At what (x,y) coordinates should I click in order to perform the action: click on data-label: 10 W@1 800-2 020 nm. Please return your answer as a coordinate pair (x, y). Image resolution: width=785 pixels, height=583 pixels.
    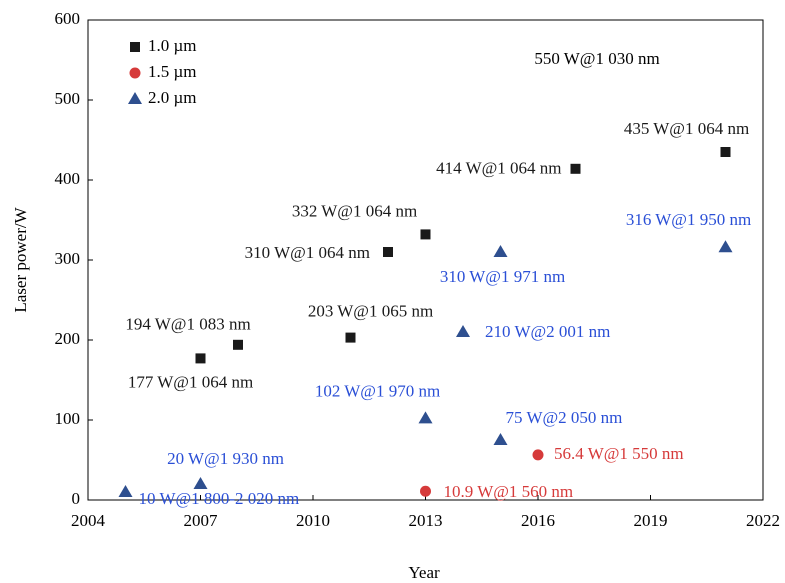
    Looking at the image, I should click on (219, 498).